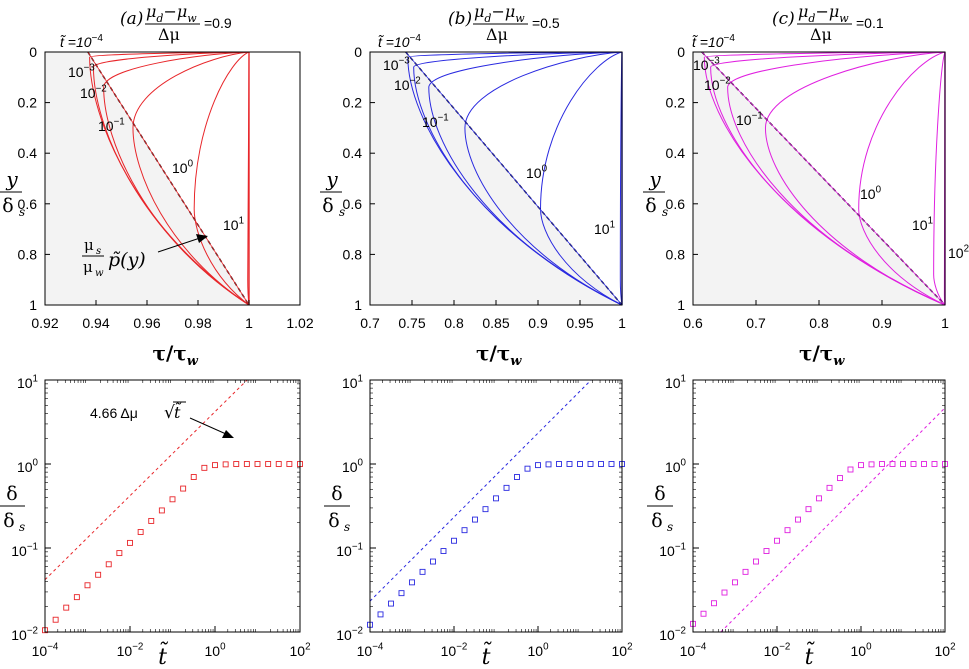  Describe the element at coordinates (870, 23) in the screenshot. I see `title-ratio: =0.1` at that location.